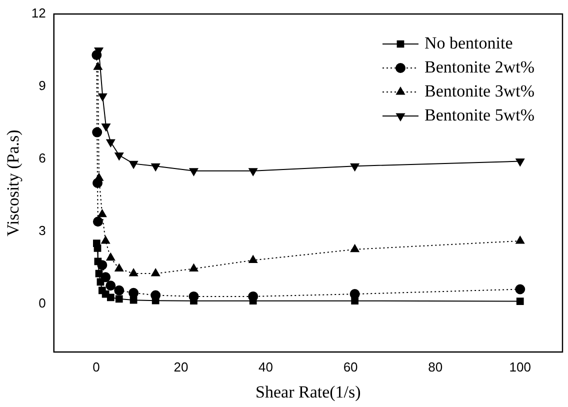 Image resolution: width=568 pixels, height=407 pixels. Describe the element at coordinates (42, 86) in the screenshot. I see `y-tick-label: 9` at that location.